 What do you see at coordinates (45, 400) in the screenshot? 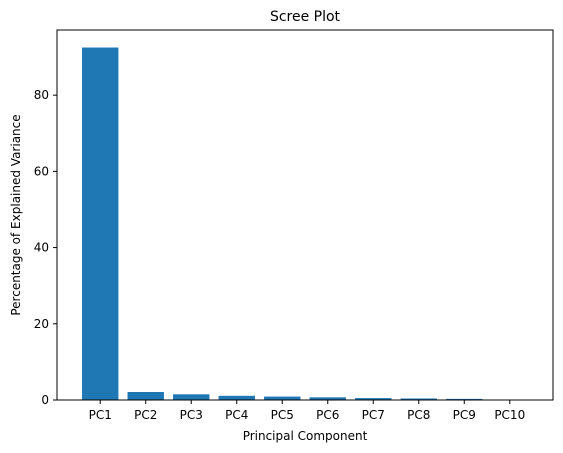
I see `y-tick-label: 0` at bounding box center [45, 400].